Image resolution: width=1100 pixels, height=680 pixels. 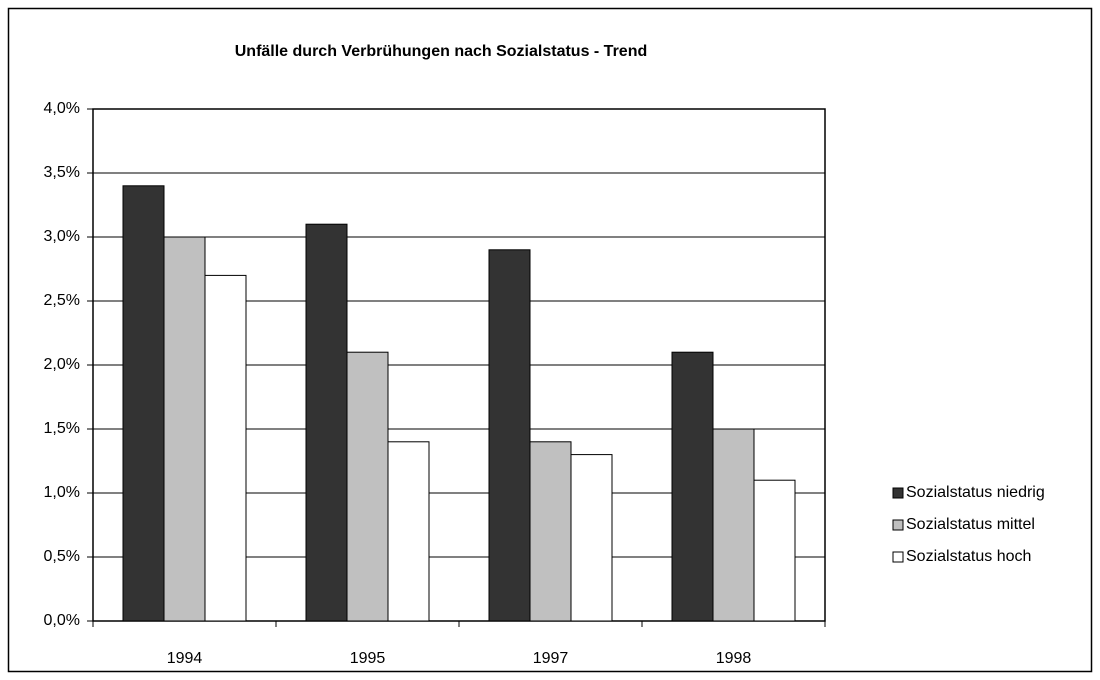 I want to click on y-tick-label: 2,5%, so click(x=62, y=300).